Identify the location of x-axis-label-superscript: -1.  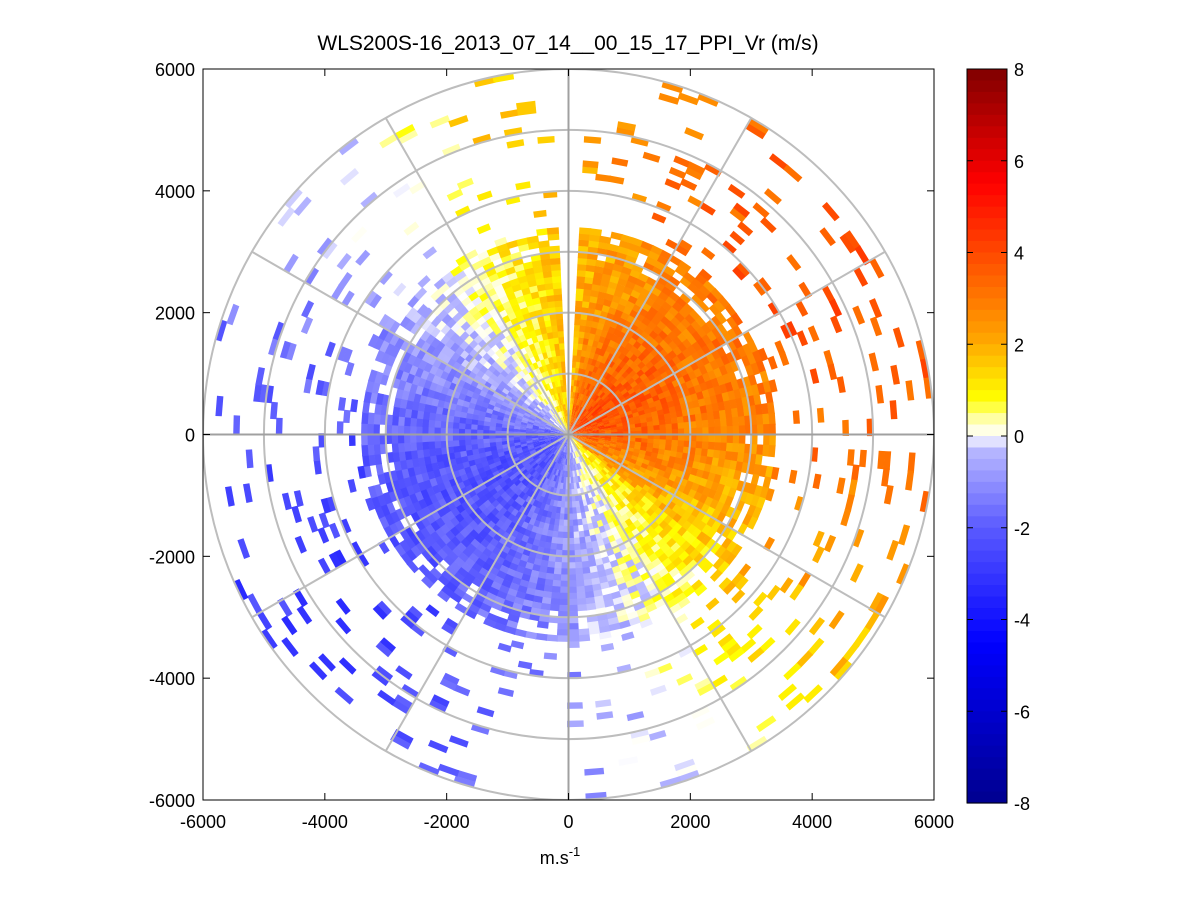
(575, 851).